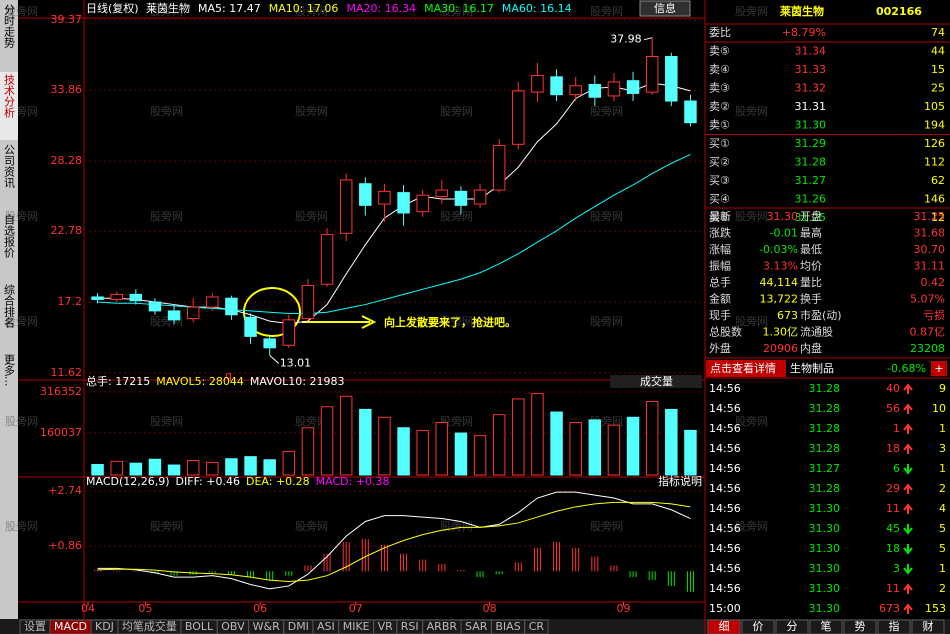 This screenshot has height=634, width=950. What do you see at coordinates (9, 96) in the screenshot?
I see `left-tab: 技术分析` at bounding box center [9, 96].